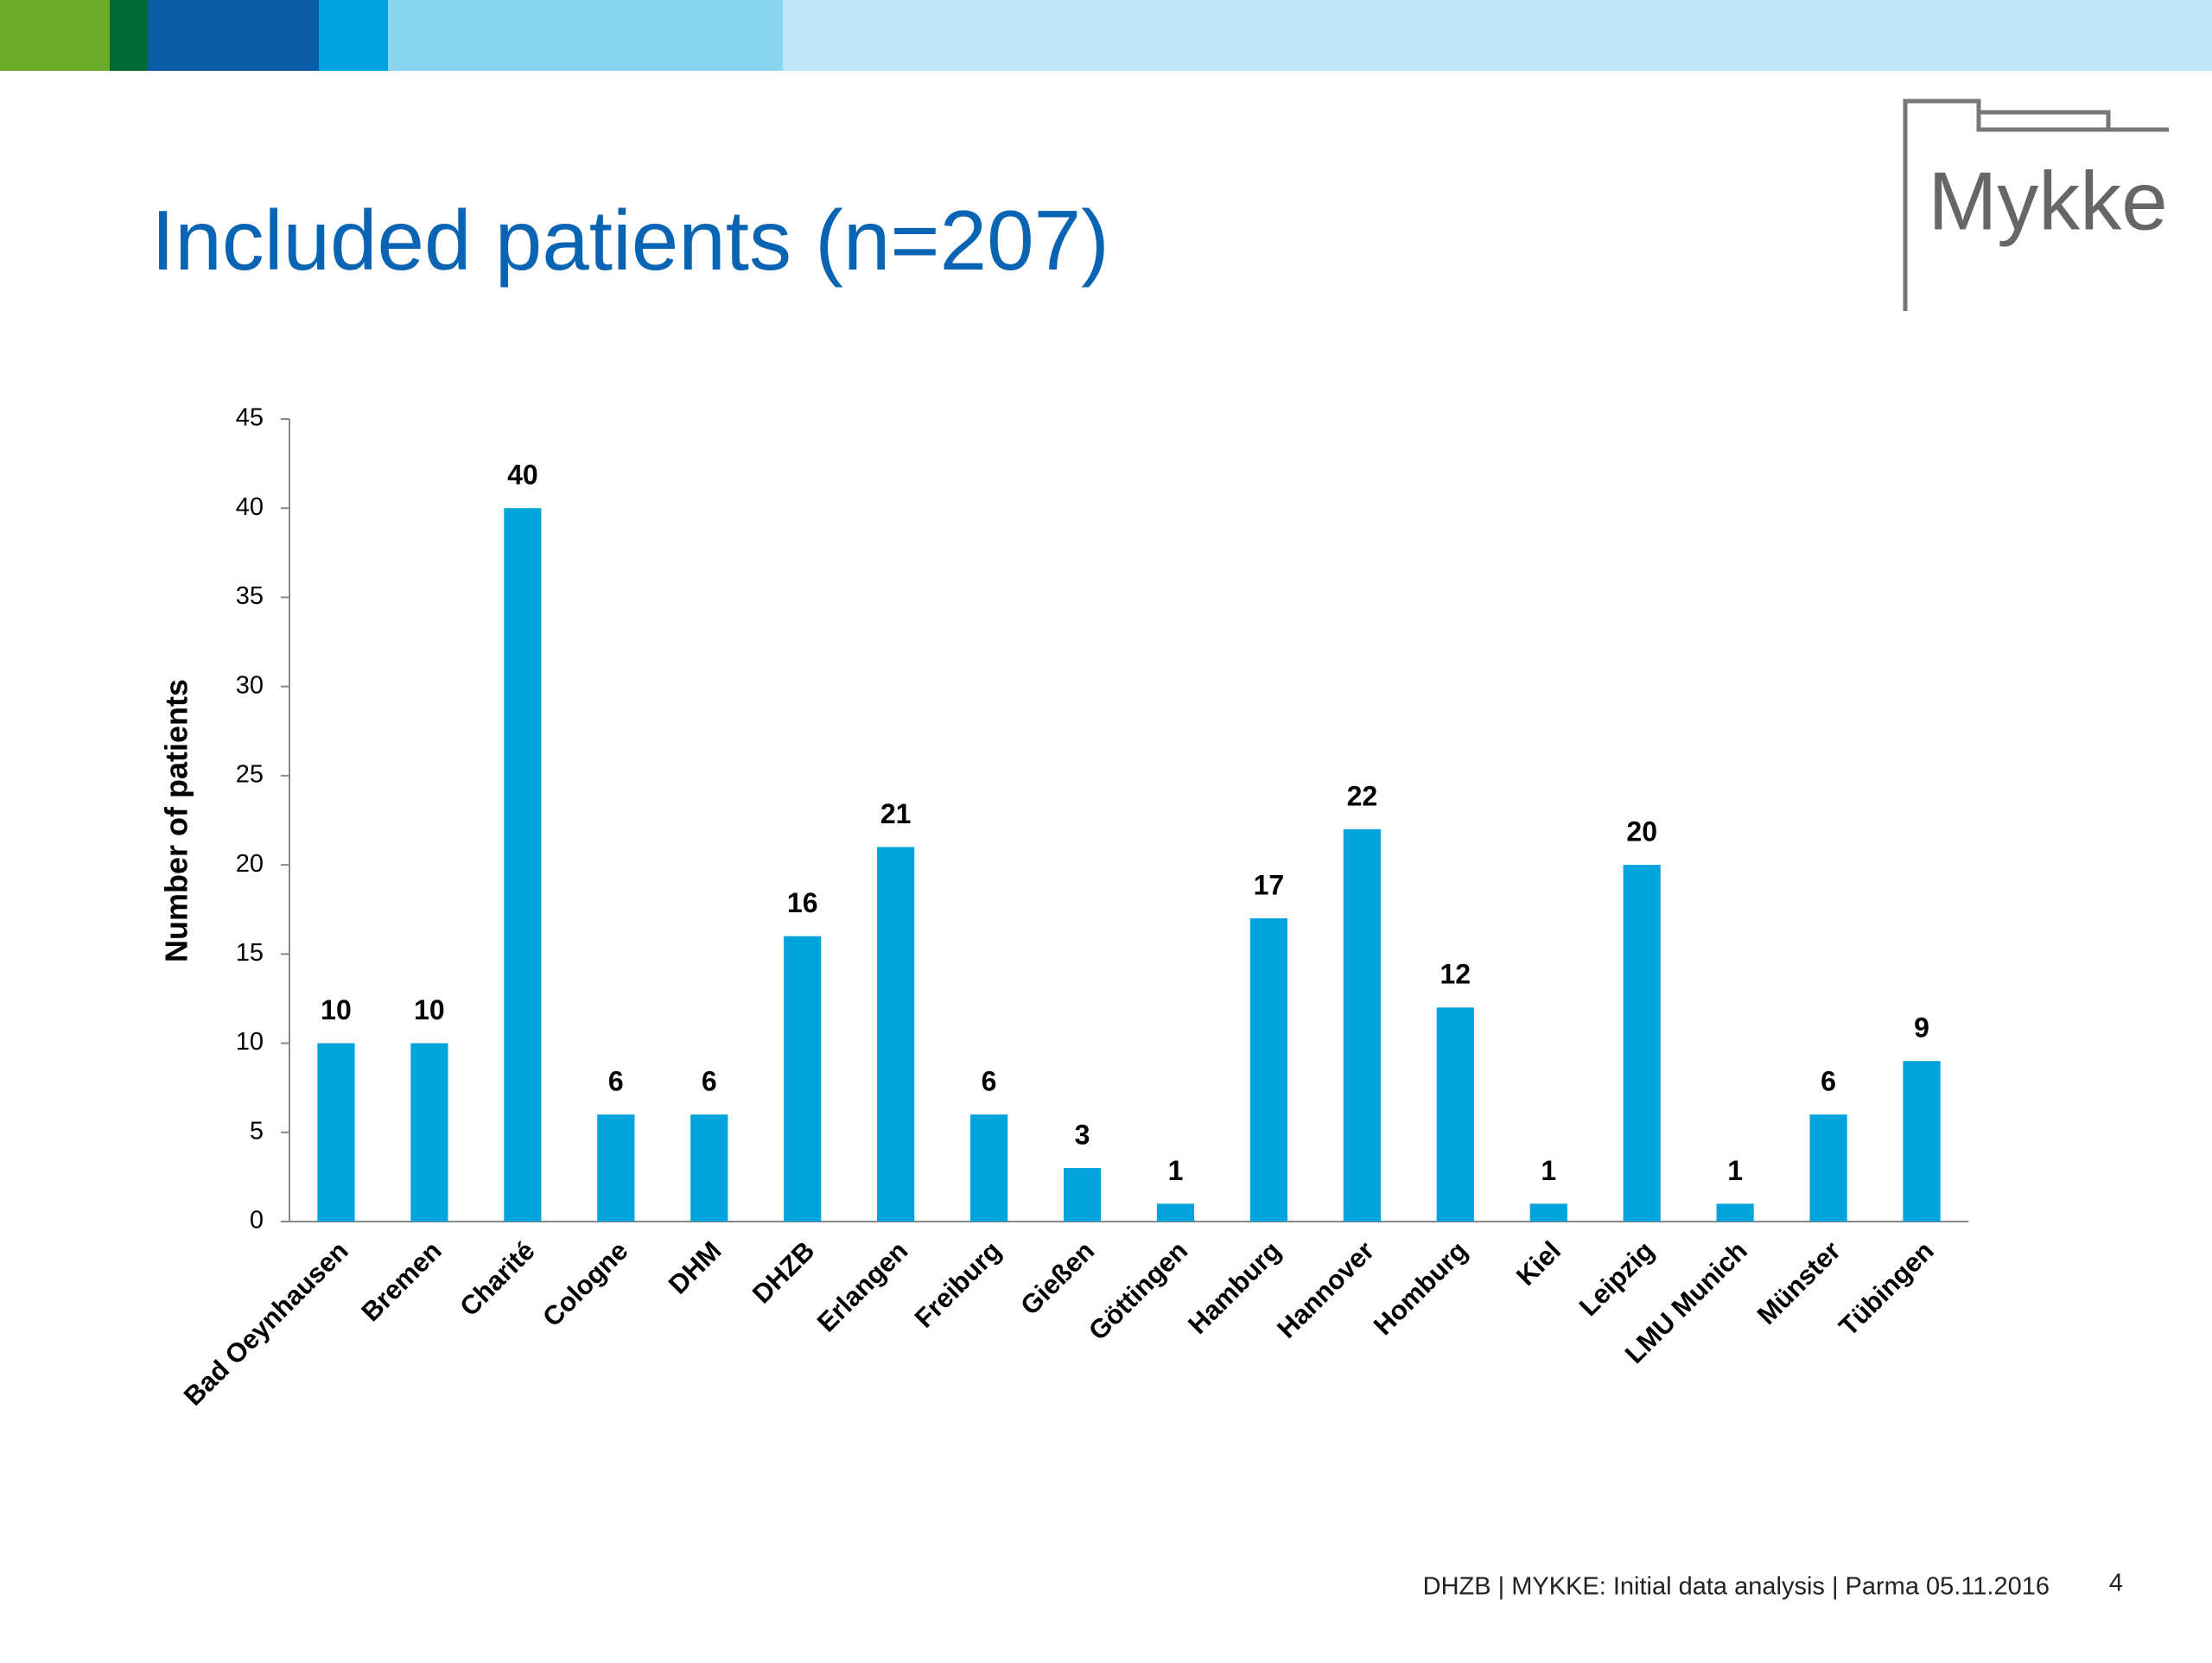  I want to click on x-tick-label: Bad Oeynhausen, so click(266, 1324).